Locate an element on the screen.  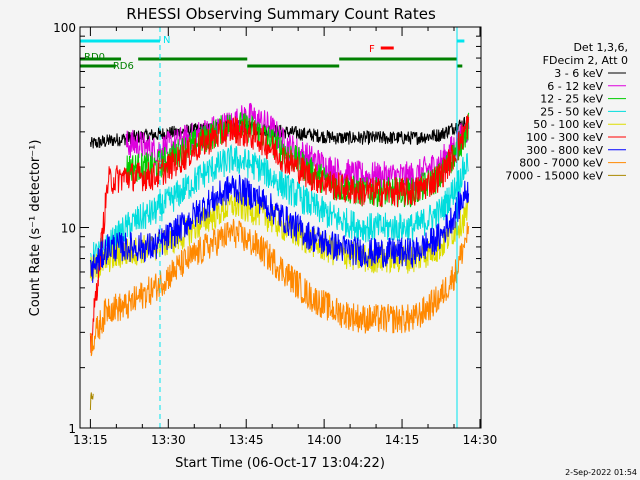
y-axis-label: Count Rate (s⁻¹ detector⁻¹) is located at coordinates (35, 228).